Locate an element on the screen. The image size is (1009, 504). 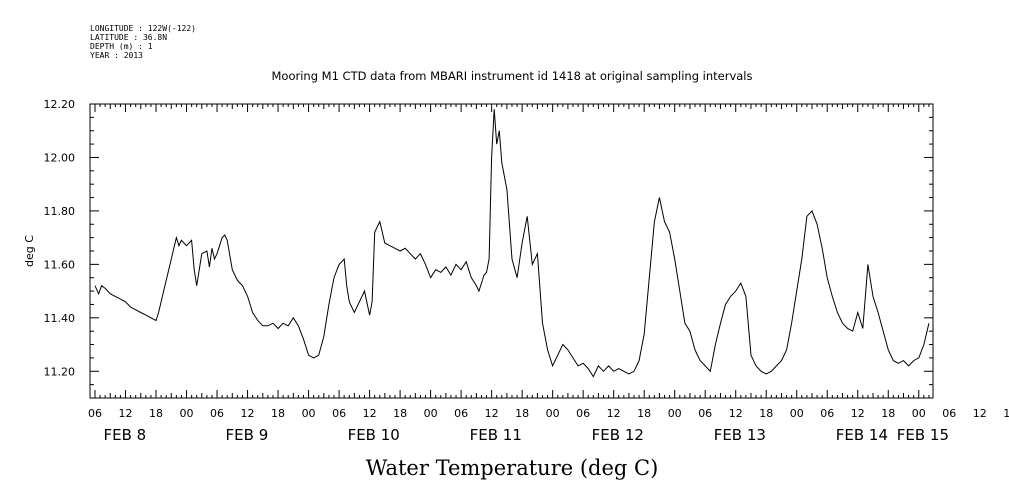
year-label: YEAR : 2013 is located at coordinates (116, 55).